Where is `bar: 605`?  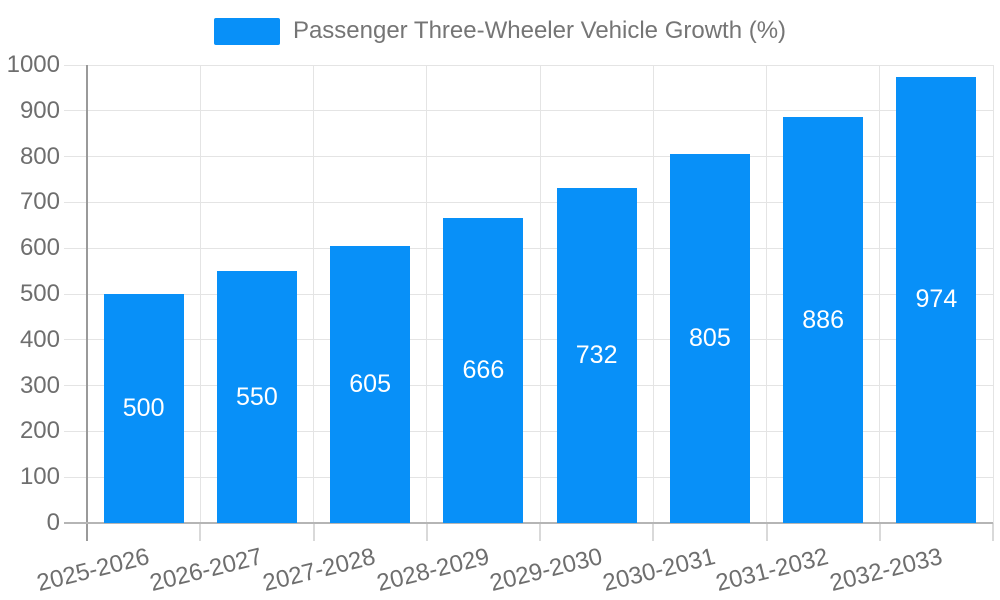 bar: 605 is located at coordinates (370, 384).